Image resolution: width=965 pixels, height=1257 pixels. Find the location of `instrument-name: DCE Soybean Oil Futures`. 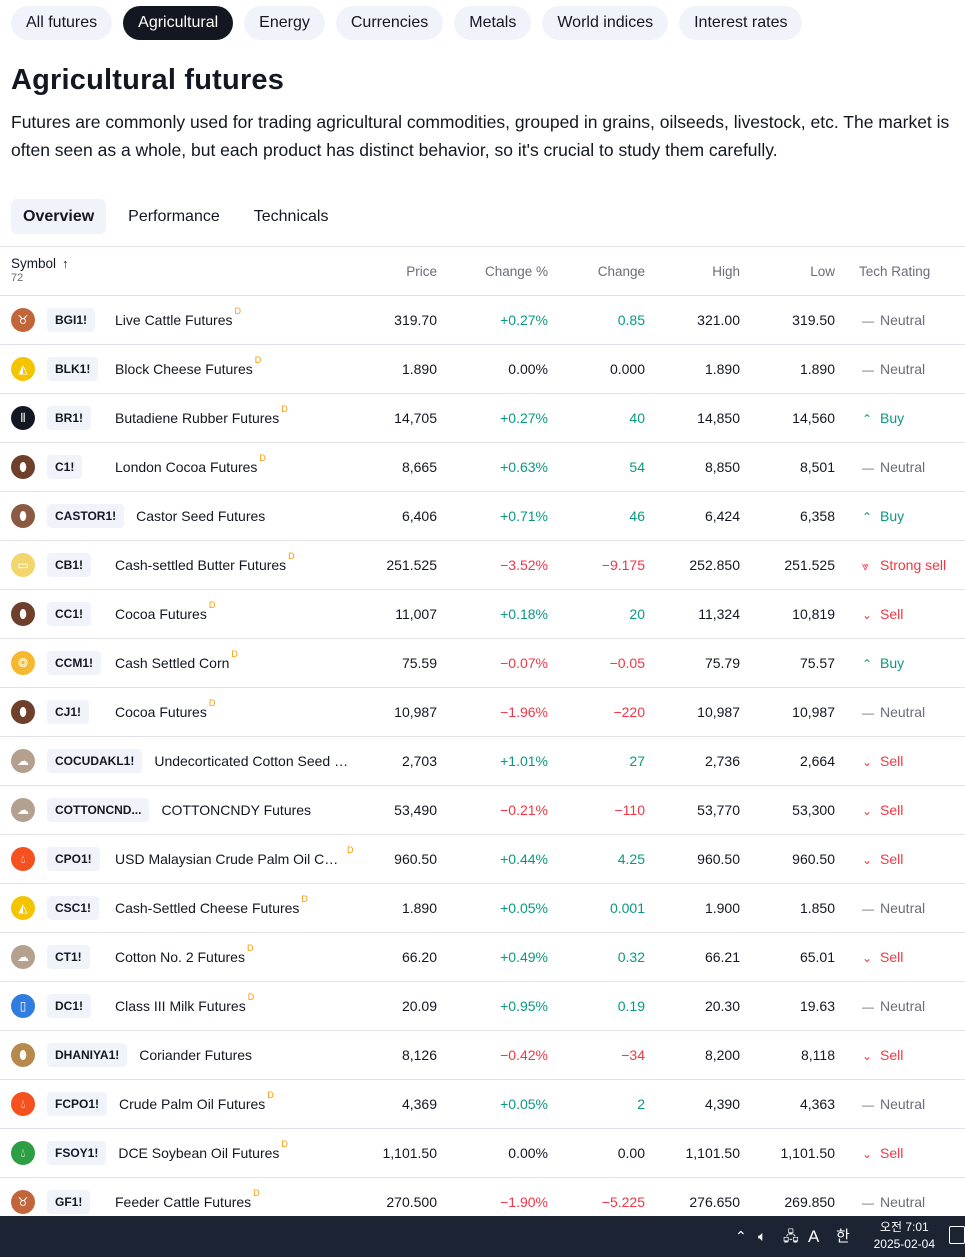

instrument-name: DCE Soybean Oil Futures is located at coordinates (199, 1153).